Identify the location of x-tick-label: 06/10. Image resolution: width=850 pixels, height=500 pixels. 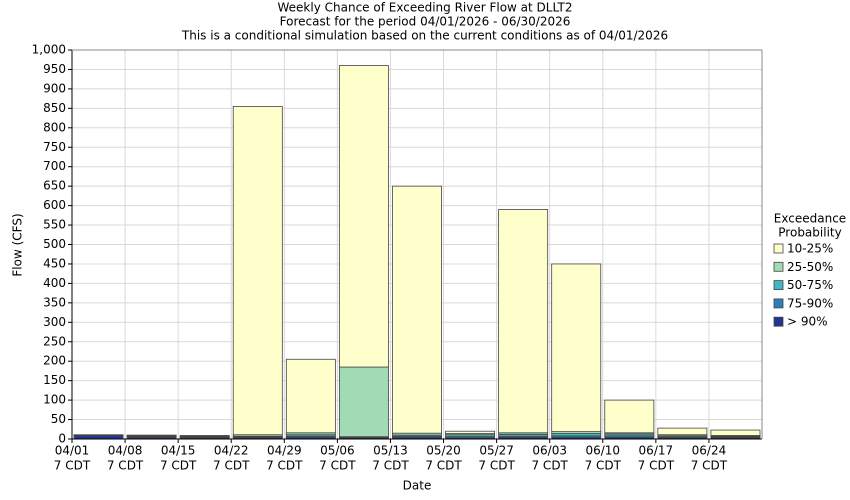
(602, 451).